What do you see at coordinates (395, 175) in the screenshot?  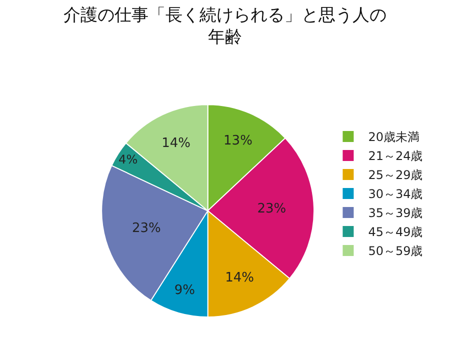 I see `legend-label: 25～29歳` at bounding box center [395, 175].